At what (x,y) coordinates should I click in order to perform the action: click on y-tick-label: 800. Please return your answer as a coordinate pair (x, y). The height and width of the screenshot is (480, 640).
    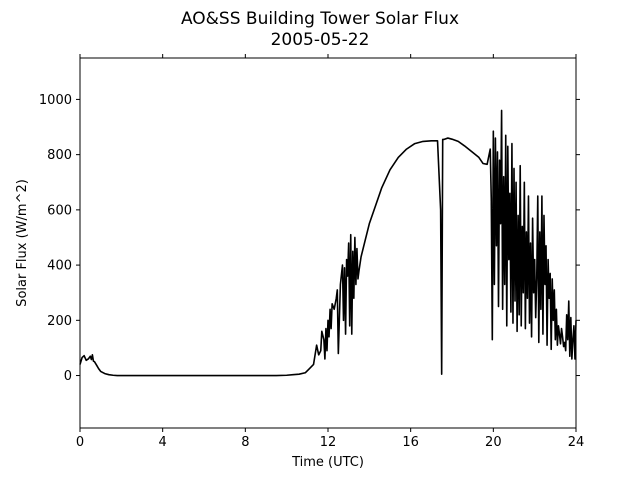
    Looking at the image, I should click on (59, 155).